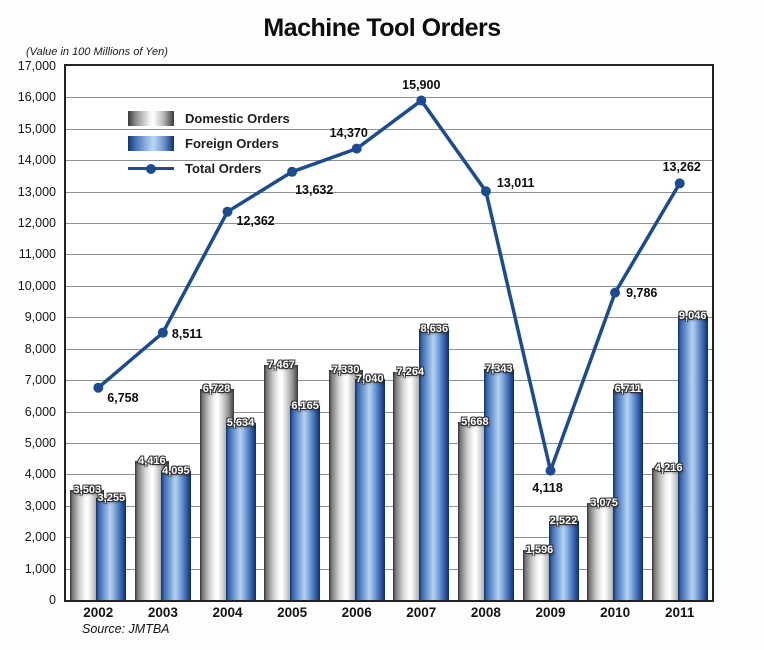 The width and height of the screenshot is (764, 650). I want to click on legend-label: Foreign Orders, so click(232, 143).